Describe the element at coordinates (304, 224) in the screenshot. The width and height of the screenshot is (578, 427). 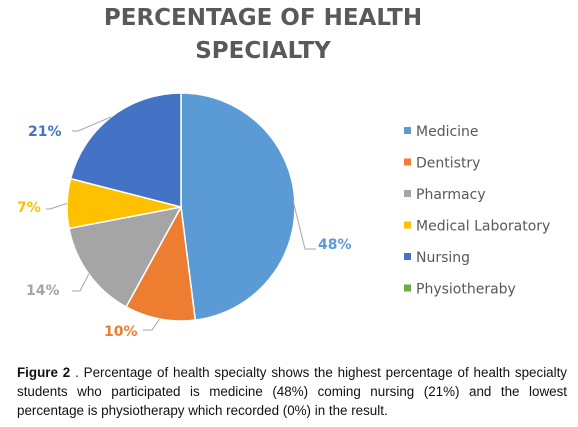
I see `leader-line-medicine` at that location.